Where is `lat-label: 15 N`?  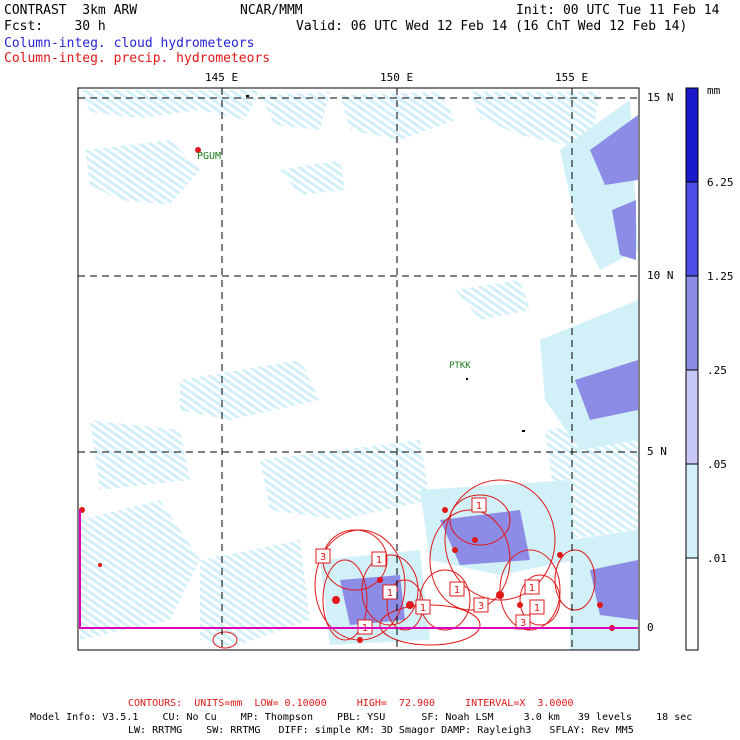 lat-label: 15 N is located at coordinates (660, 97).